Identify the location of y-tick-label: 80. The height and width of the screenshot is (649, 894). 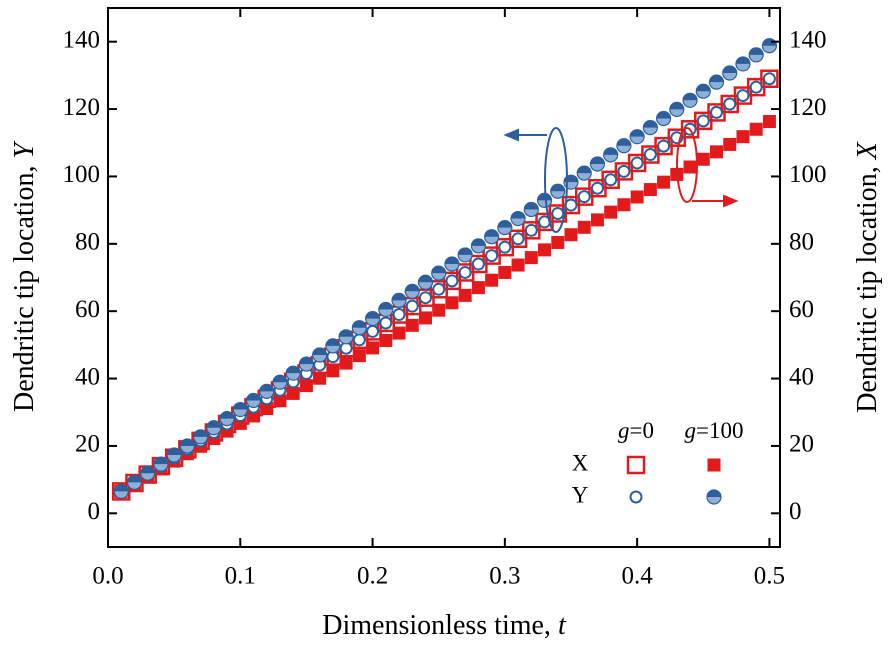
(87, 242).